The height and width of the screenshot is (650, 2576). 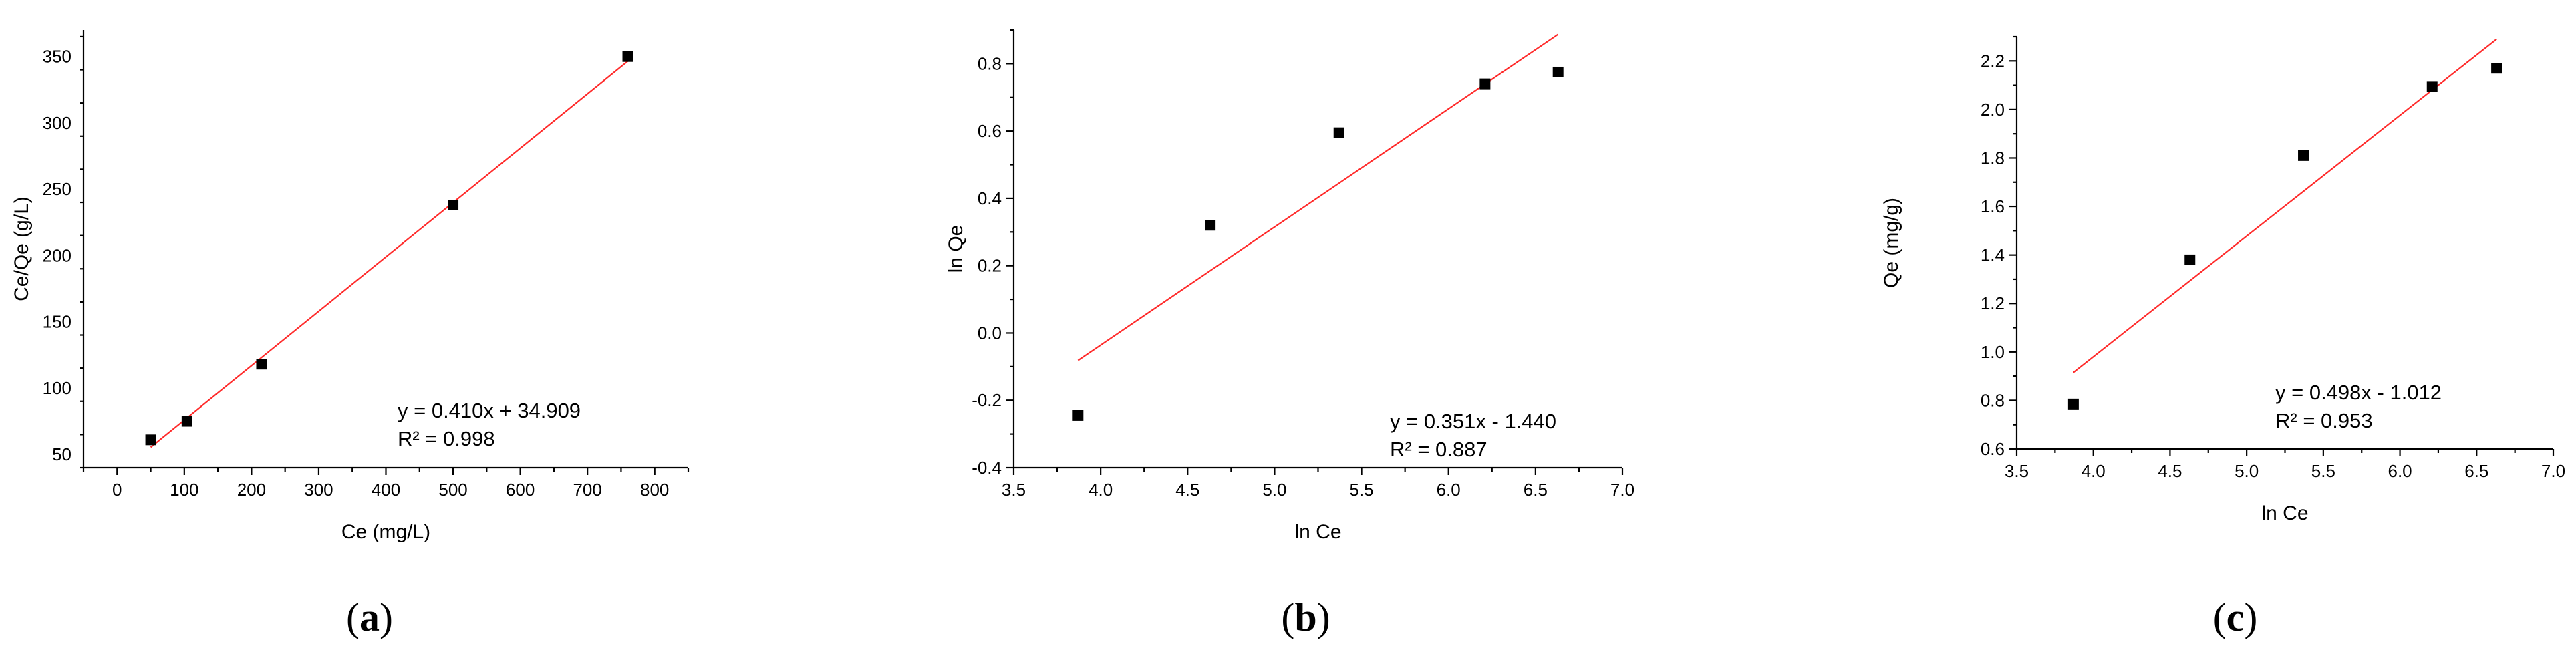 What do you see at coordinates (987, 468) in the screenshot?
I see `y-tick-label: -0.4` at bounding box center [987, 468].